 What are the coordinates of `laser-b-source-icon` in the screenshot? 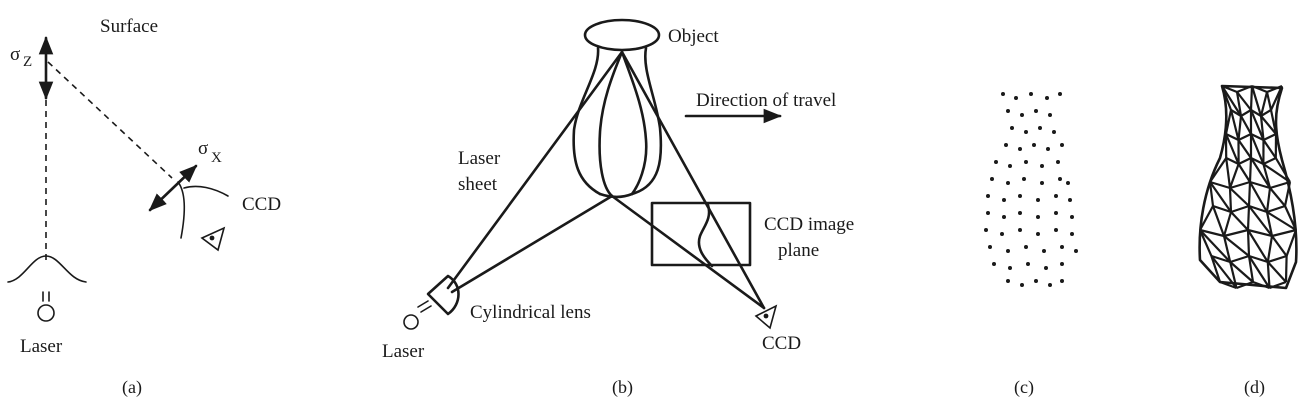 It's located at (411, 322).